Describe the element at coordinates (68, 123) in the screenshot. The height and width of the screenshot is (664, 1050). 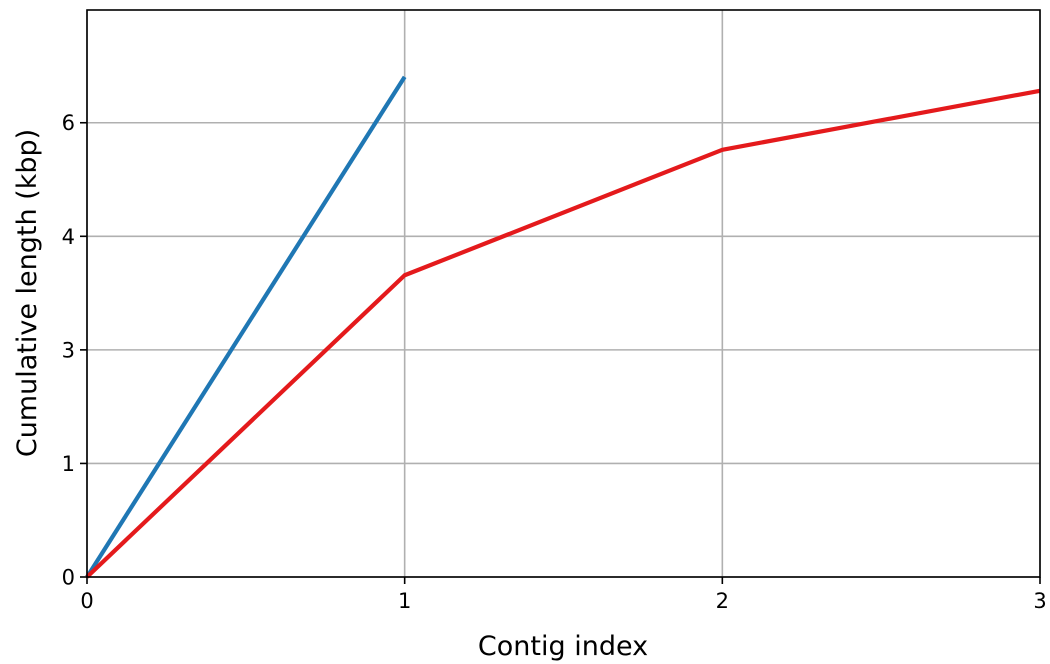
I see `y-tick-label: 6` at that location.